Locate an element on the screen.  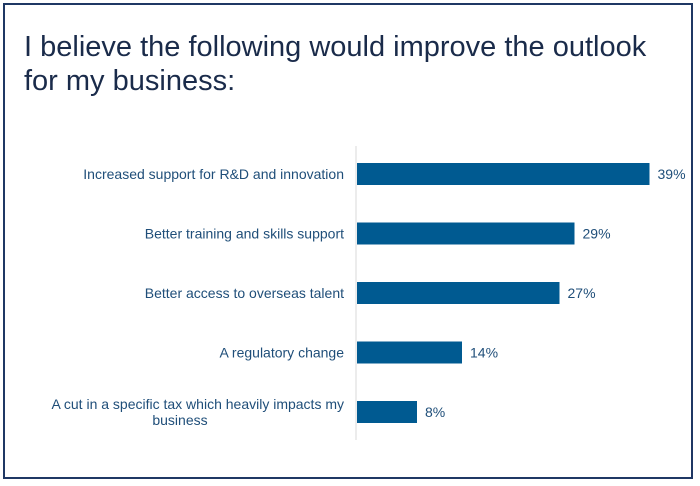
category-label-1: Better training and skills support is located at coordinates (244, 234).